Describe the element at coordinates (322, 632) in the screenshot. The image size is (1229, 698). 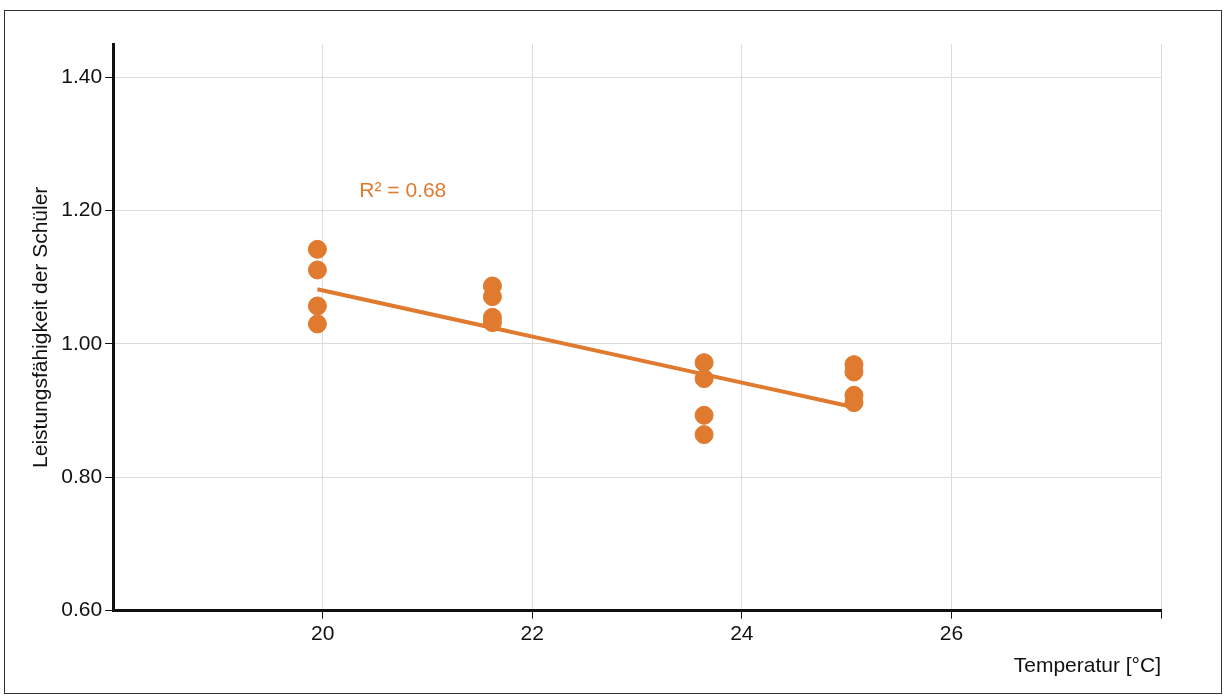
I see `x-tick-label: 20` at that location.